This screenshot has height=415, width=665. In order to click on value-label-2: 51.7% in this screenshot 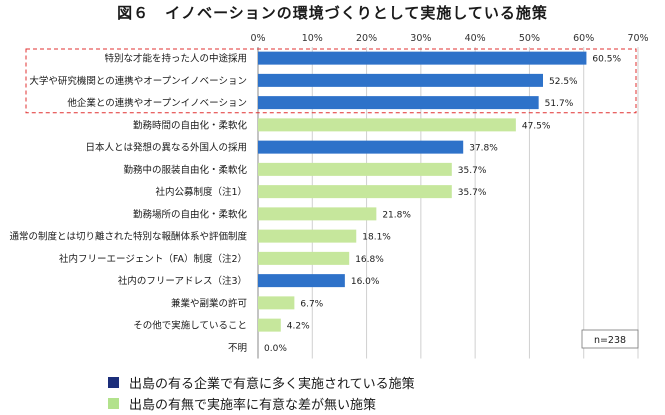, I will do `click(559, 104)`.